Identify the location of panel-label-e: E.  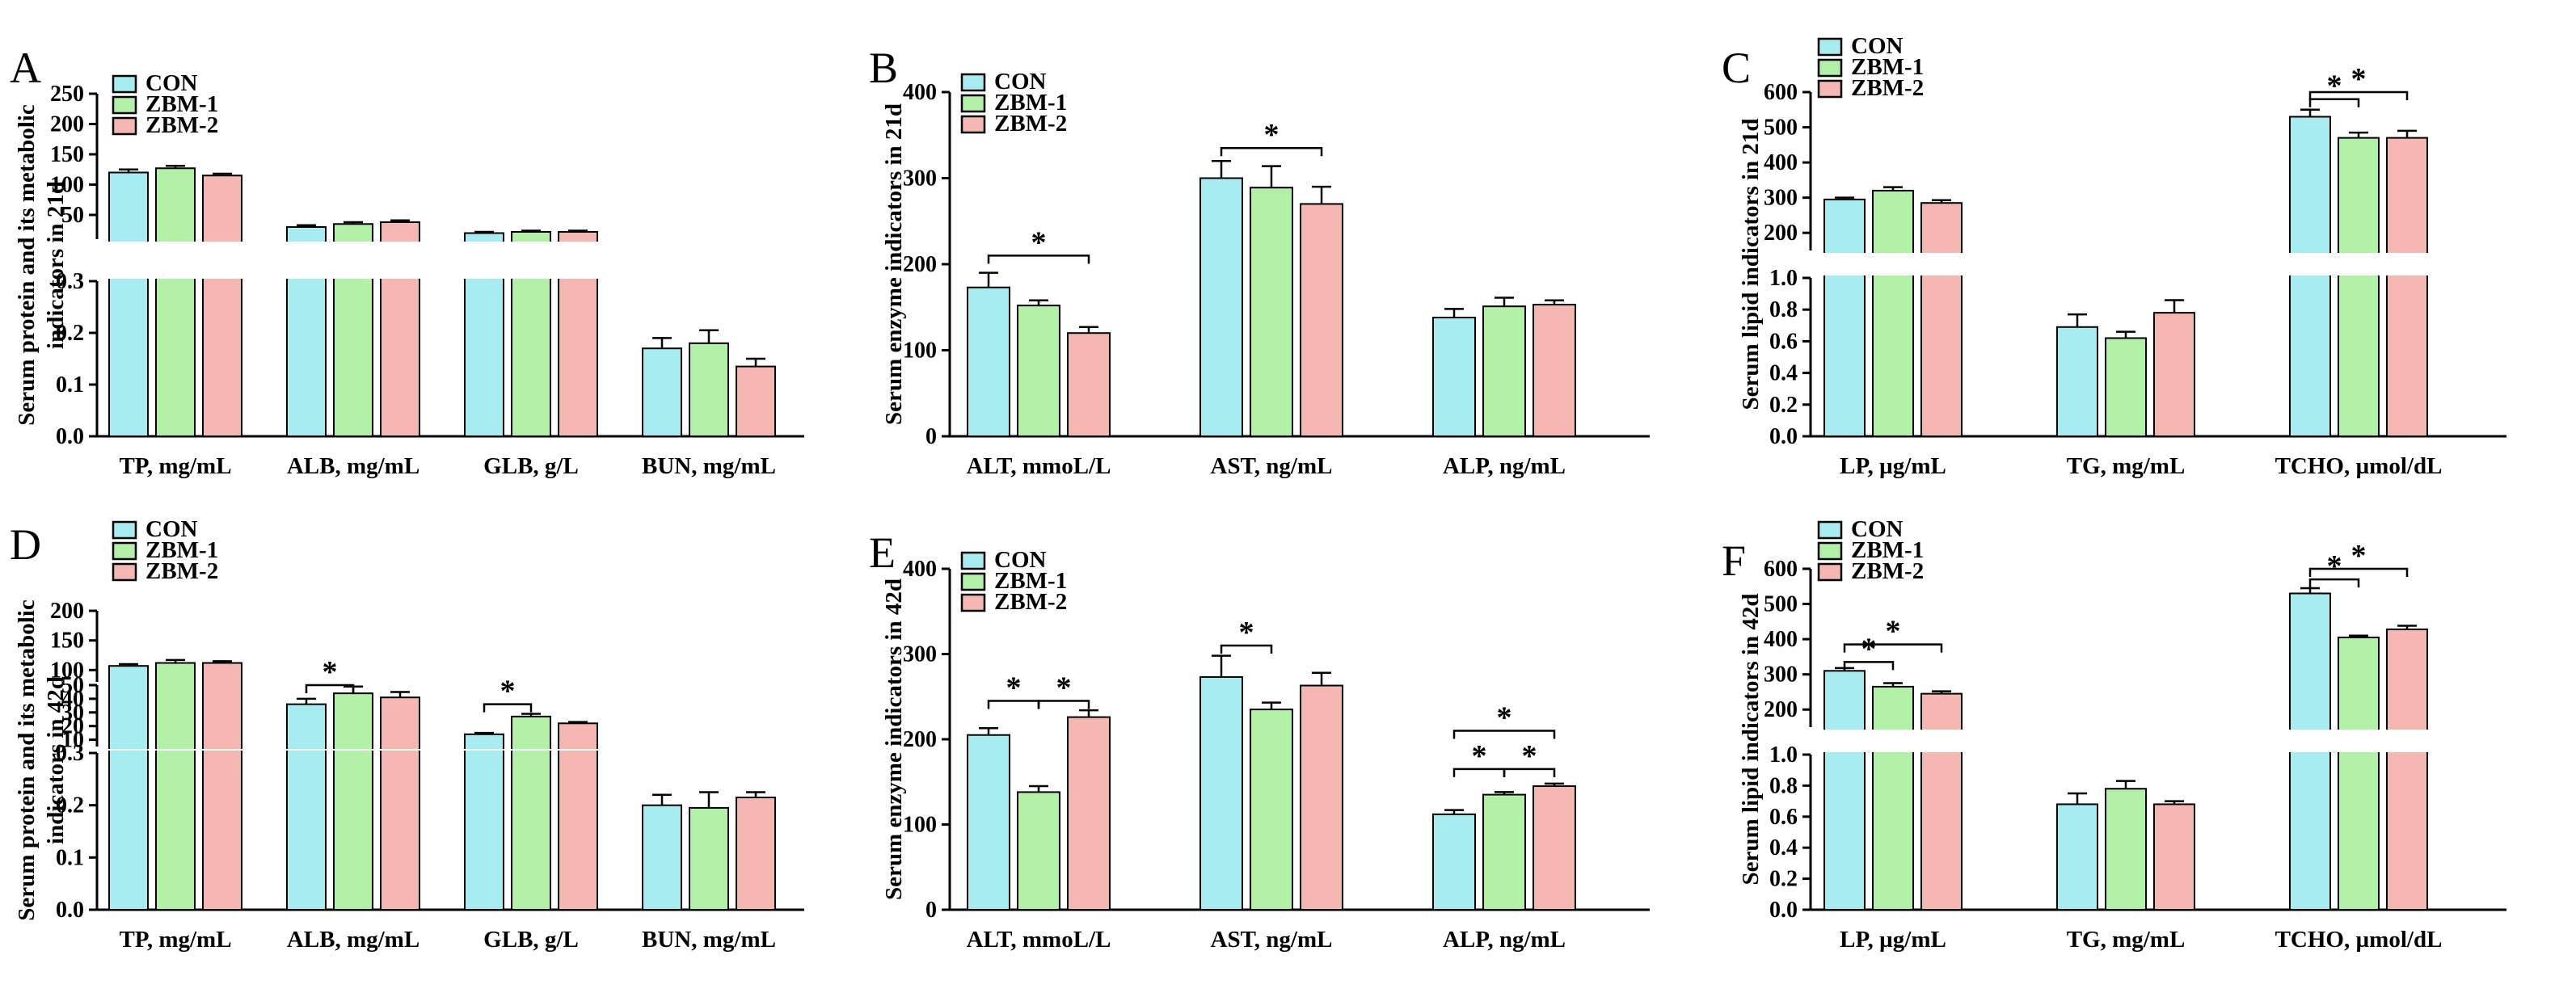
(882, 553).